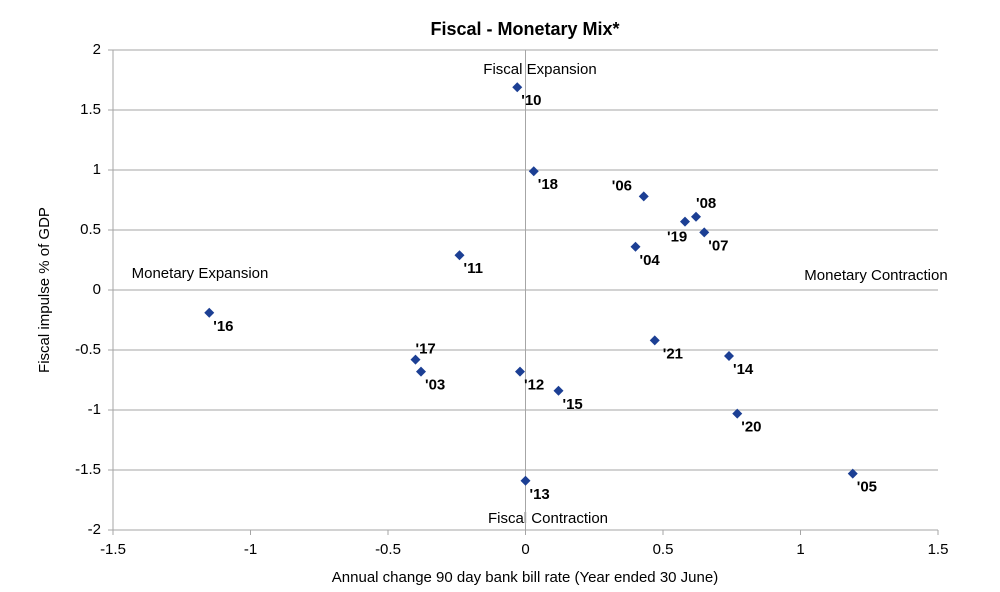 The height and width of the screenshot is (592, 1000). I want to click on point-label: '21, so click(673, 353).